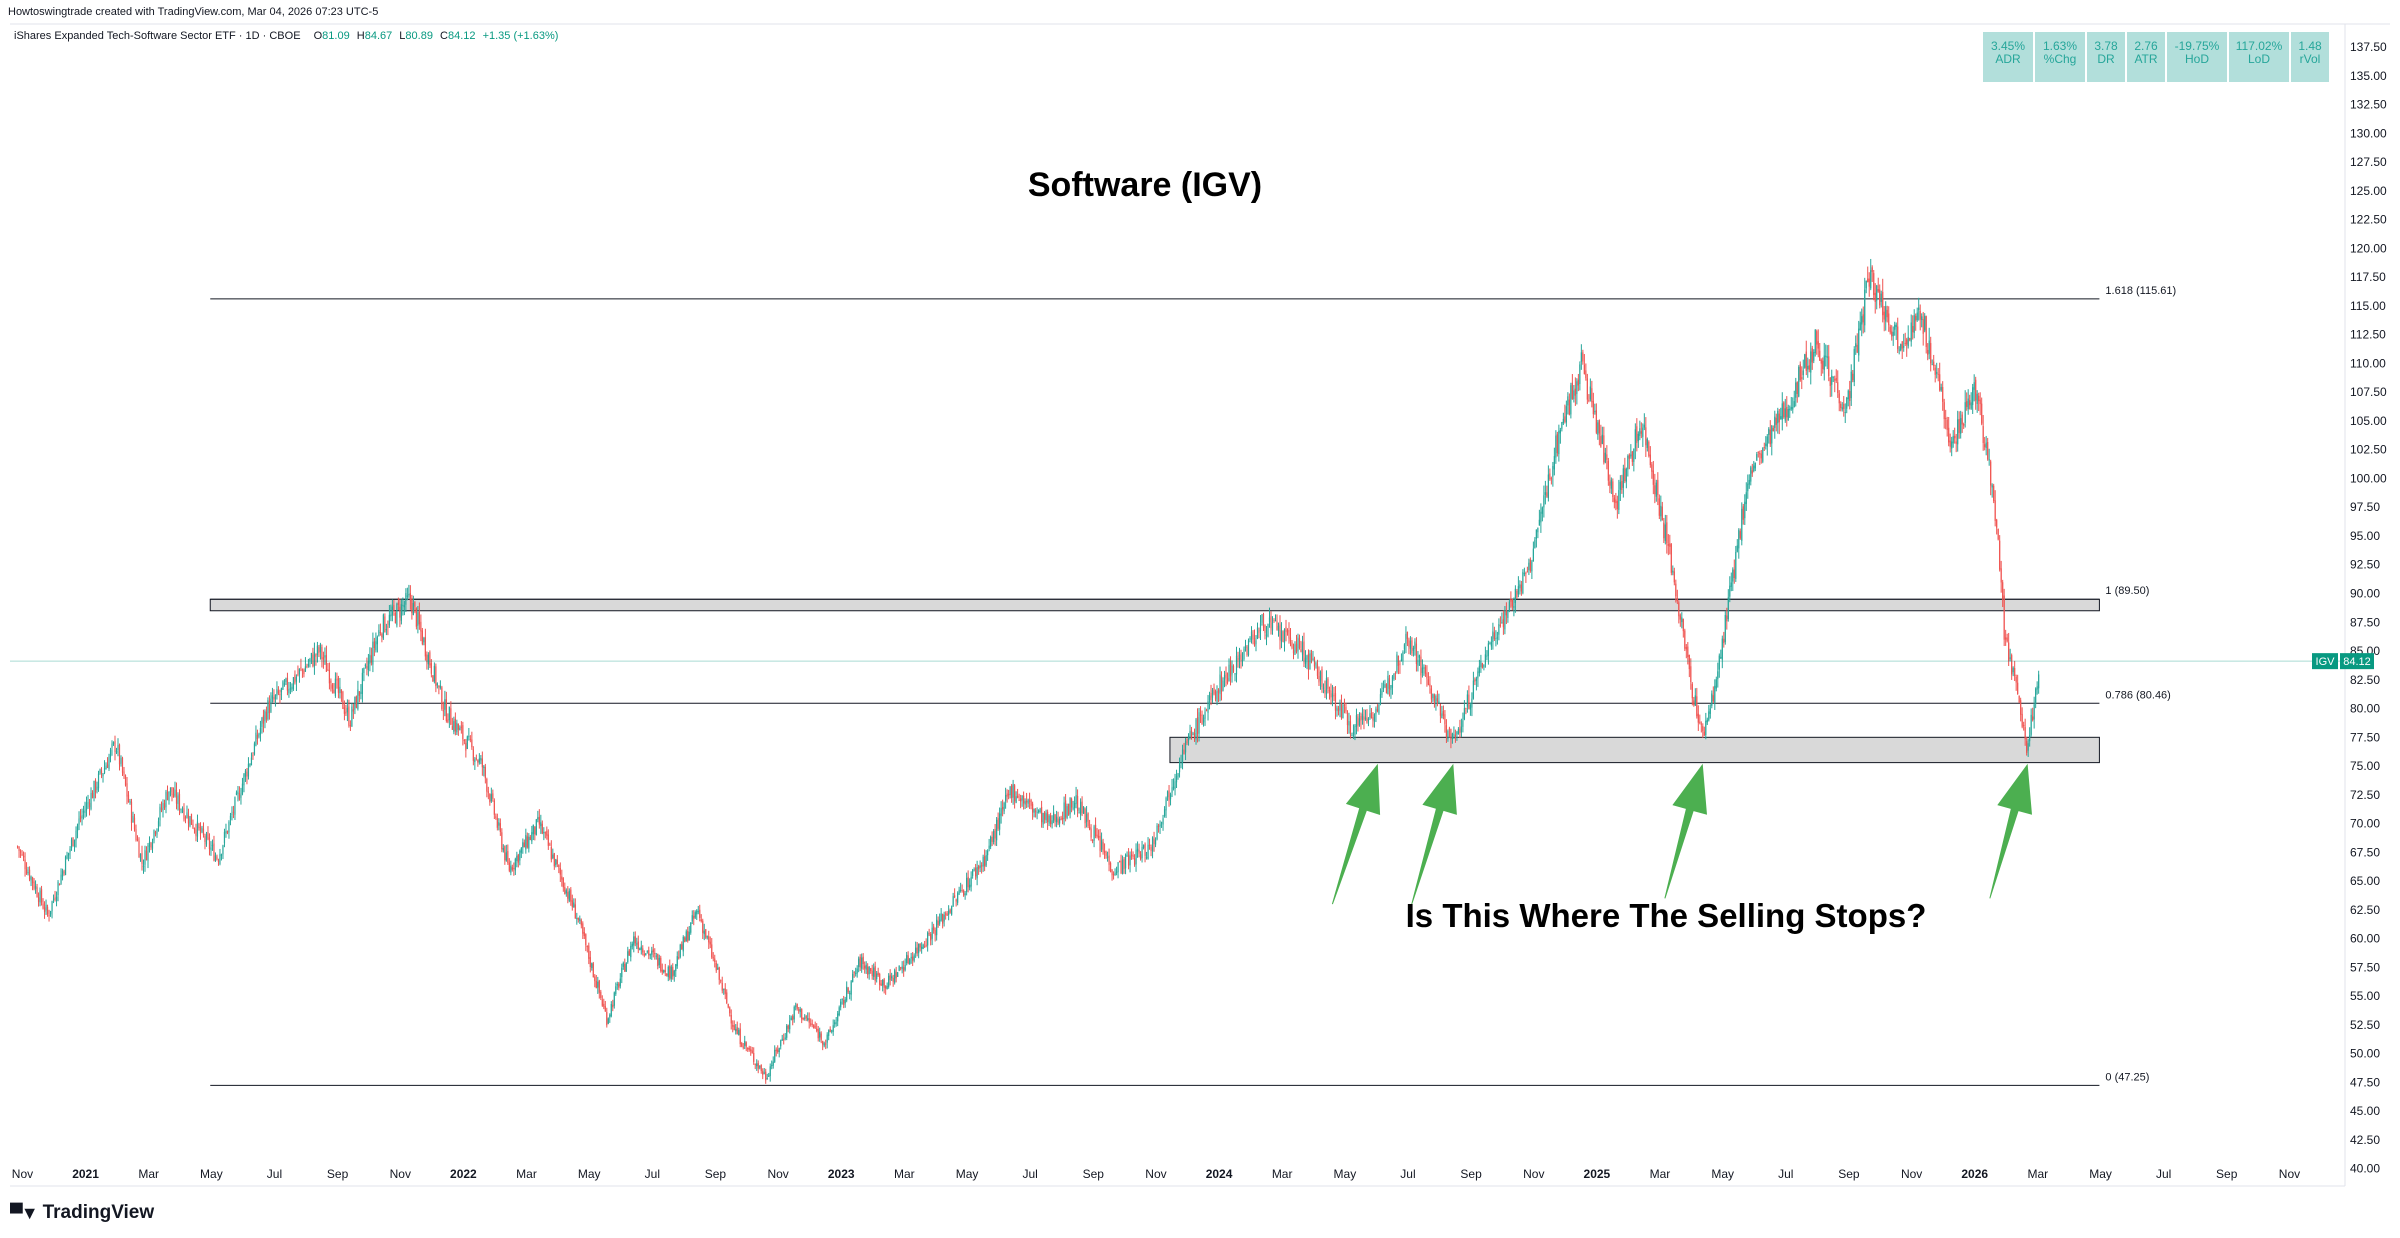 The image size is (2400, 1238). I want to click on last-price-tag: IGV 84.12, so click(2343, 661).